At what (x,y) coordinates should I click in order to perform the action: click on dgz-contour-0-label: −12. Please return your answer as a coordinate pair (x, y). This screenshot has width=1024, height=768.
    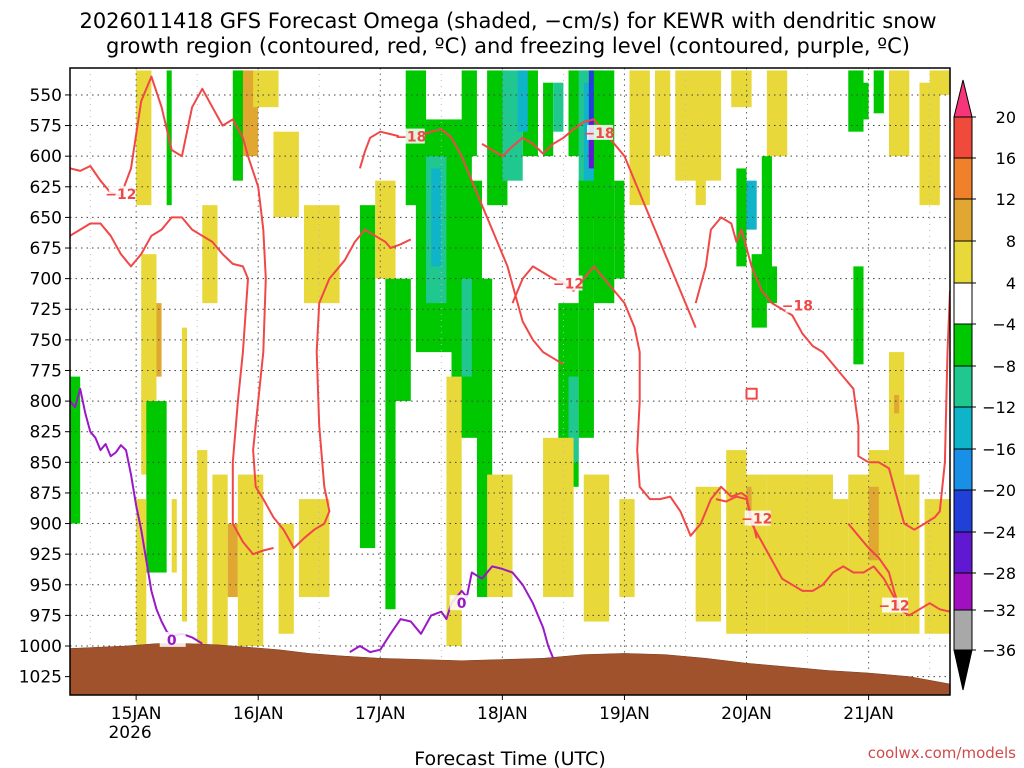
    Looking at the image, I should click on (120, 195).